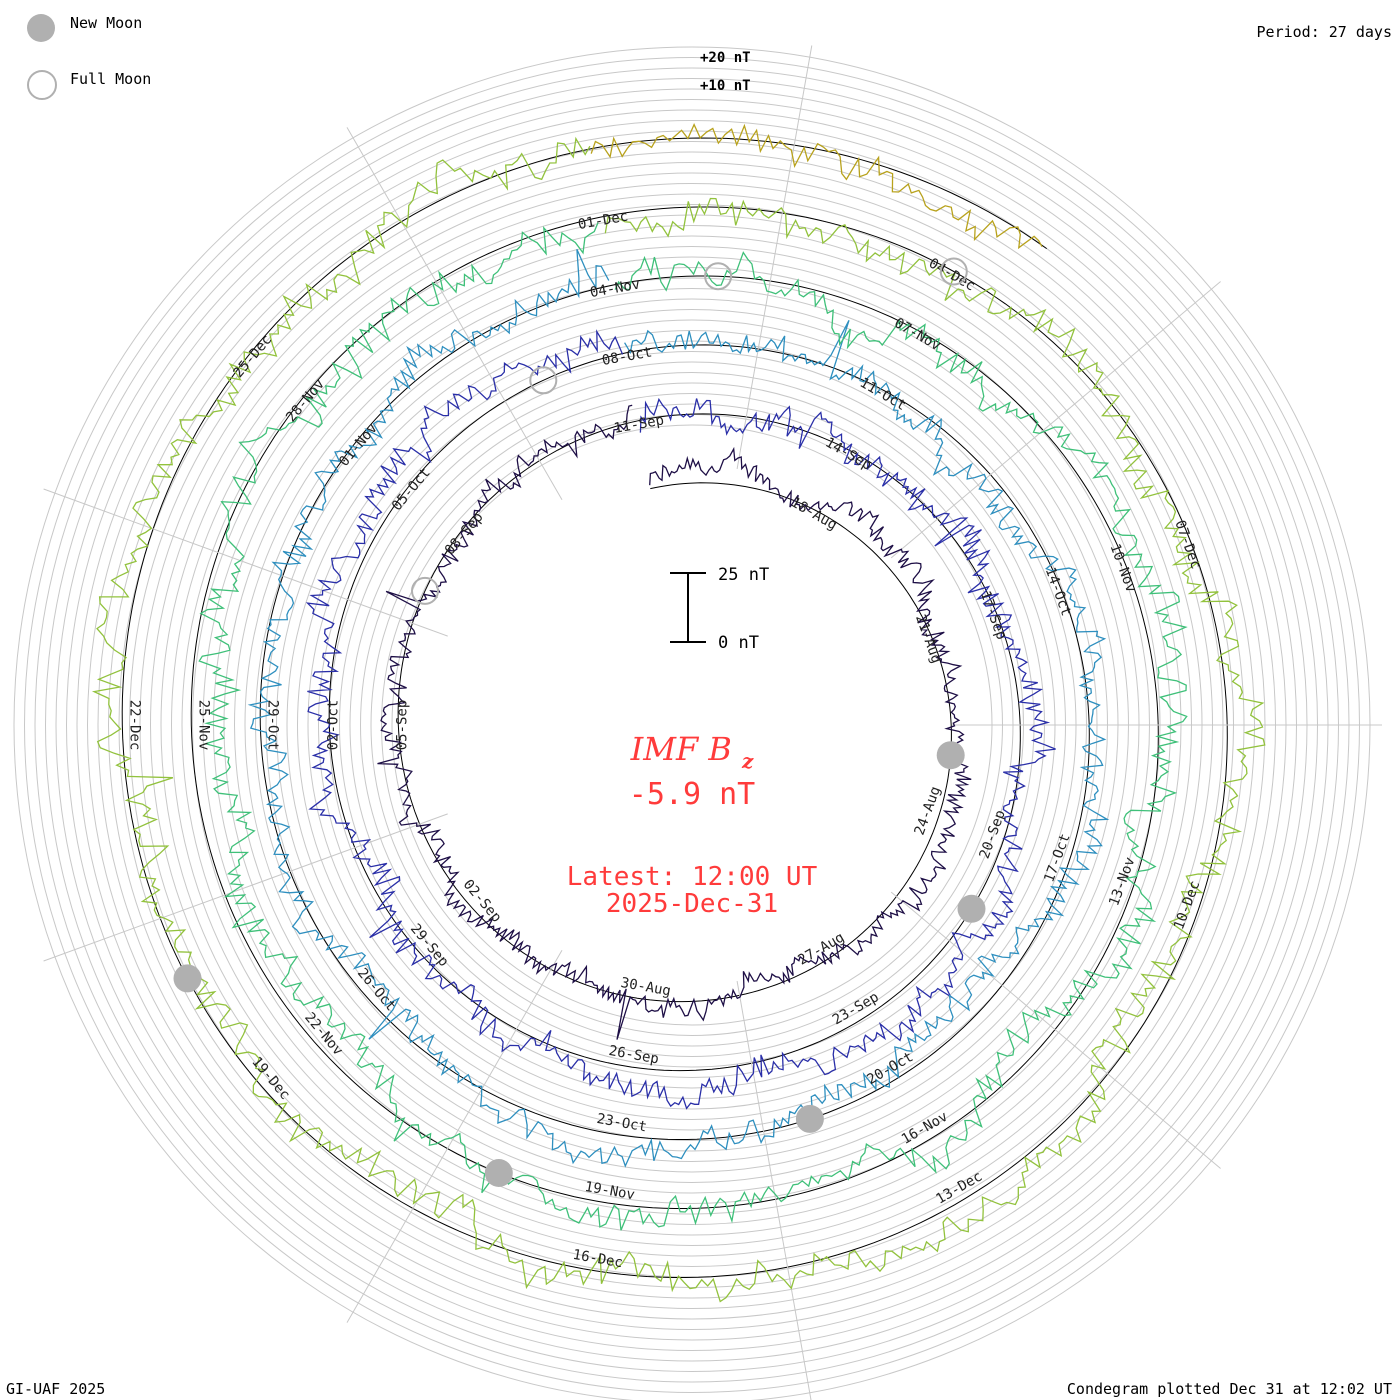 The width and height of the screenshot is (1400, 1400). Describe the element at coordinates (993, 834) in the screenshot. I see `date-label: 20-Sep` at that location.